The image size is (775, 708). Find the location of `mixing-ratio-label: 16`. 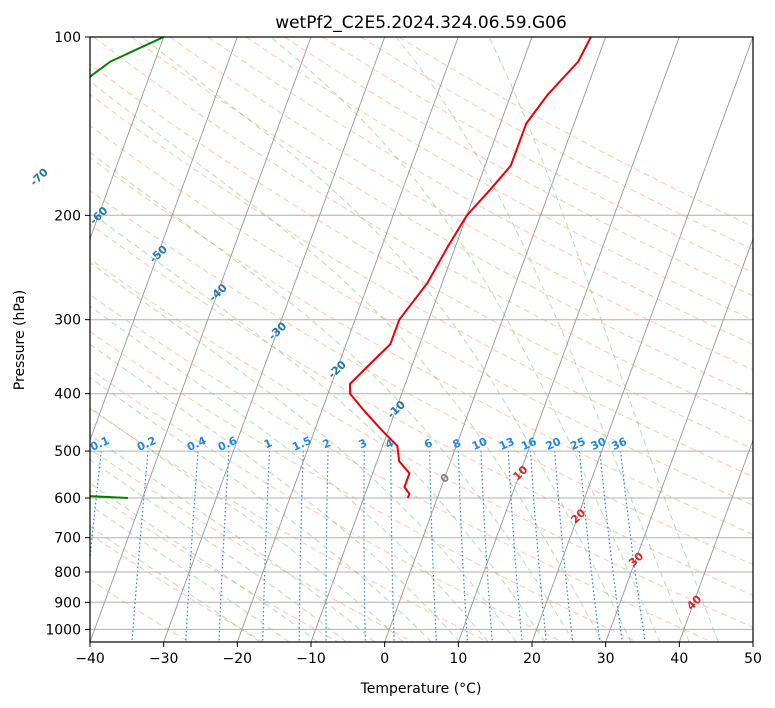

mixing-ratio-label: 16 is located at coordinates (529, 444).